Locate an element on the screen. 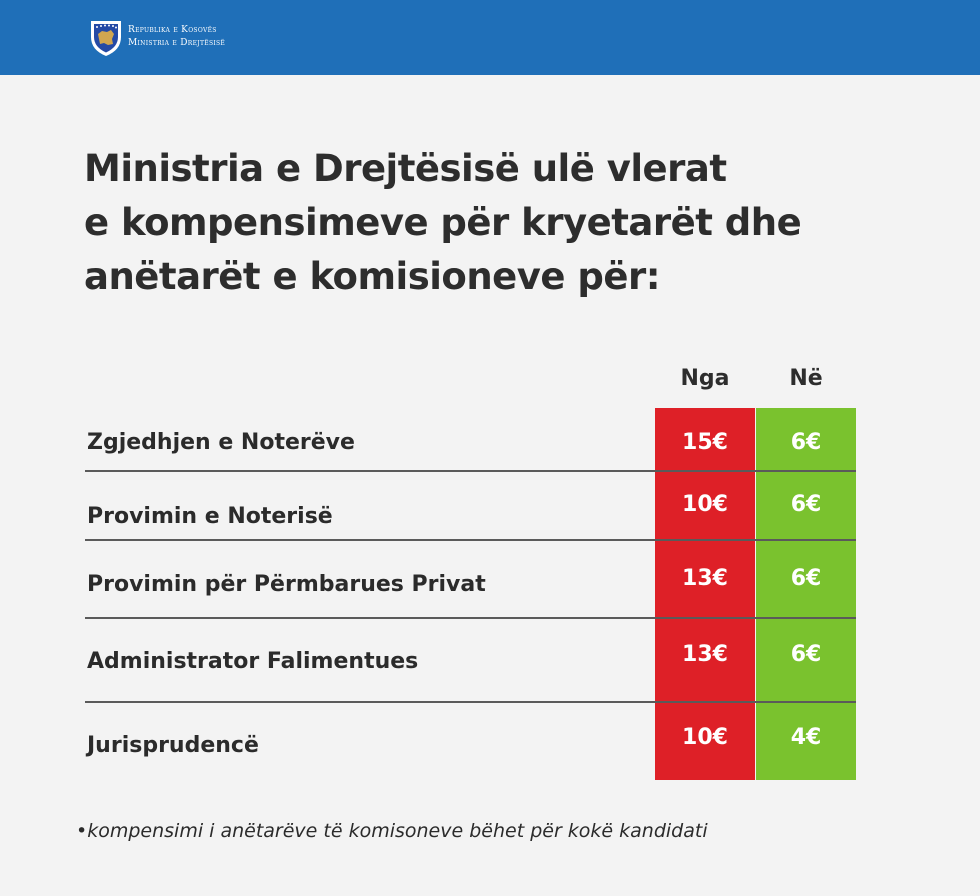 The height and width of the screenshot is (896, 980). table-row: Provimin për Përmbarues Privat 13€ 6€ is located at coordinates (470, 579).